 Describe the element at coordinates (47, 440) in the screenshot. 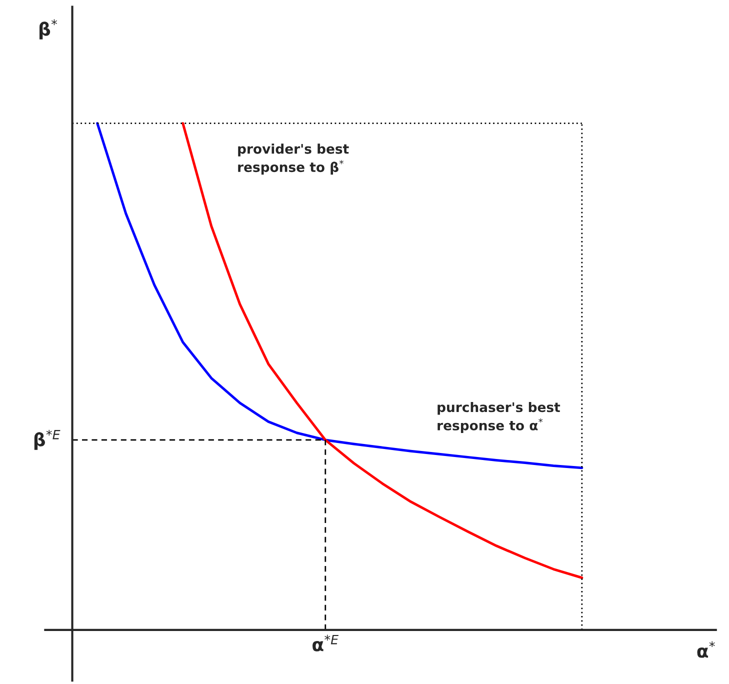

I see `ref-line-label: β$^{*E}$` at that location.